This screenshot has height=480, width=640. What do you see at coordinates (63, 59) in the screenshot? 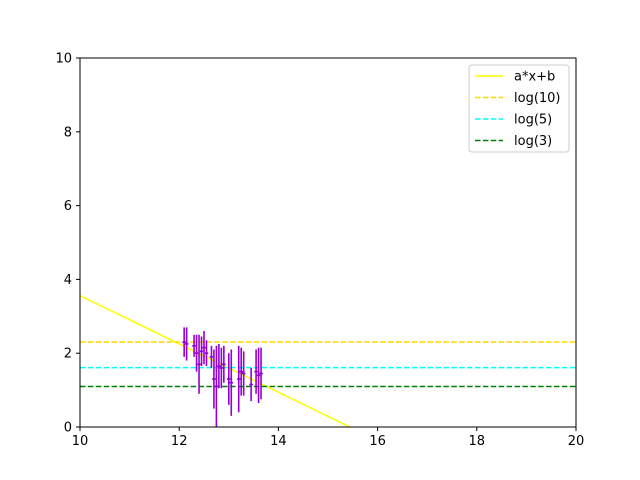
I see `y-tick-label-5: 10` at bounding box center [63, 59].